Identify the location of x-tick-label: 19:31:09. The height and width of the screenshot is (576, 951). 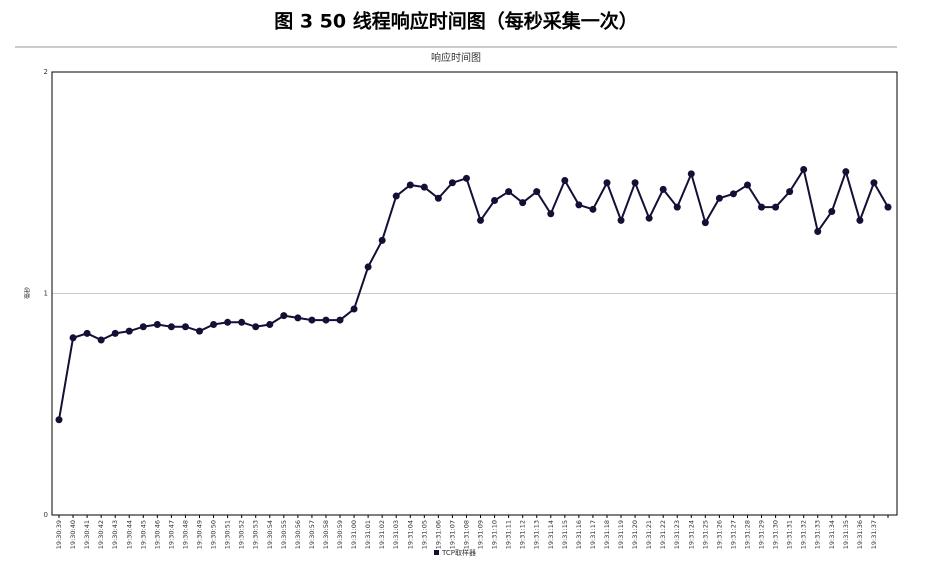
(481, 534).